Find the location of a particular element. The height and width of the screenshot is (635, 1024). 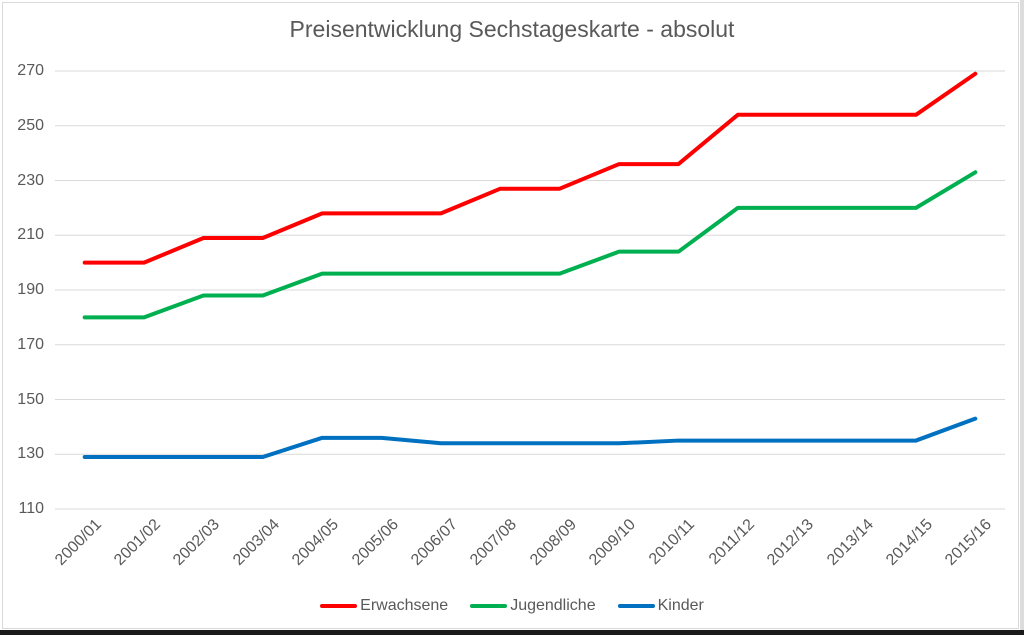

legend-label: Jugendliche is located at coordinates (553, 605).